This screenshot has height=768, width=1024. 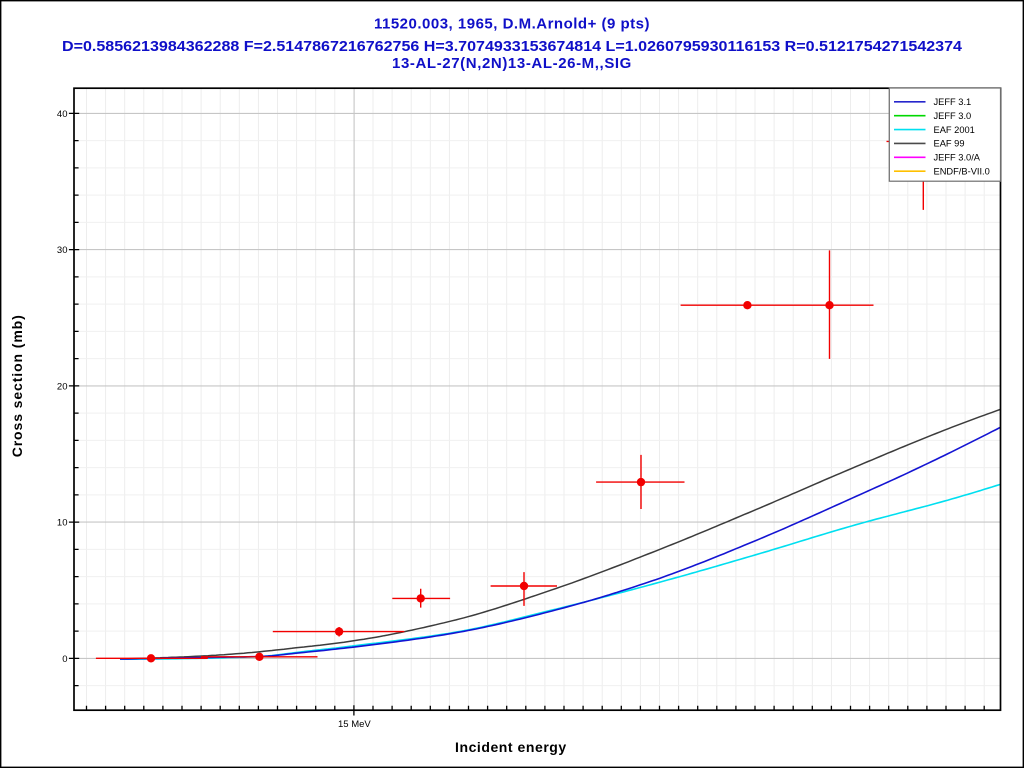 What do you see at coordinates (17, 385) in the screenshot?
I see `svg-text: Cross section (mb)` at bounding box center [17, 385].